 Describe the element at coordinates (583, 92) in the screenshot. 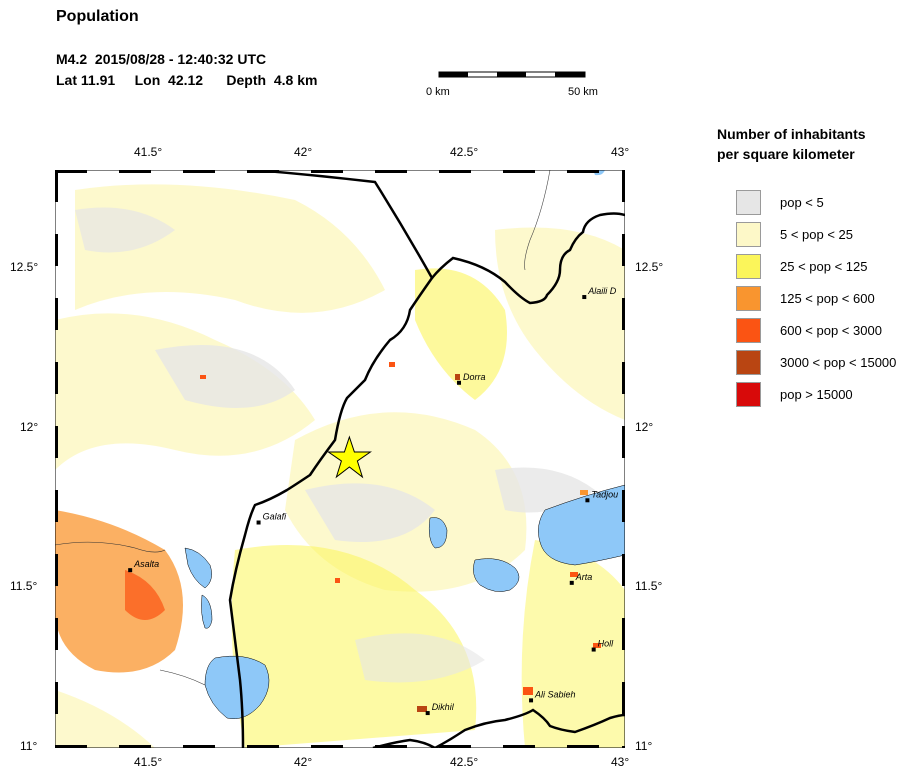

I see `scale-label-right: 50 km` at that location.